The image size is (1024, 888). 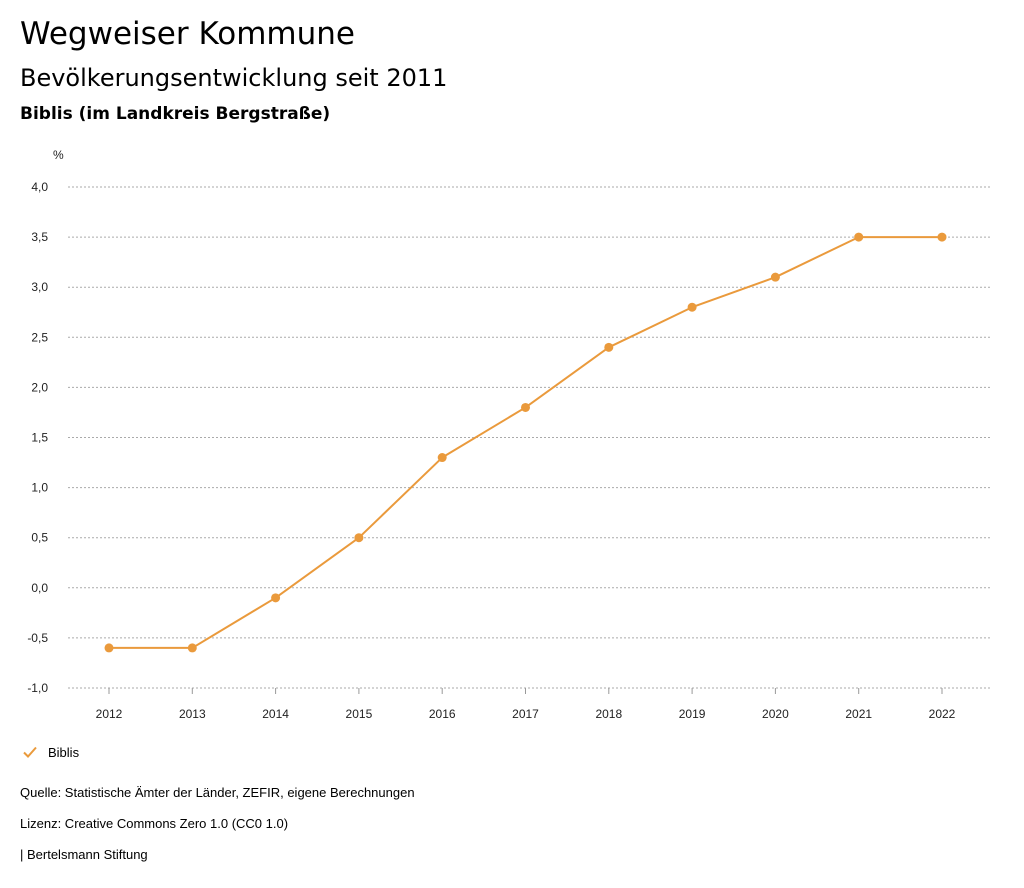 I want to click on y-tick-label: 2,0, so click(x=39, y=387).